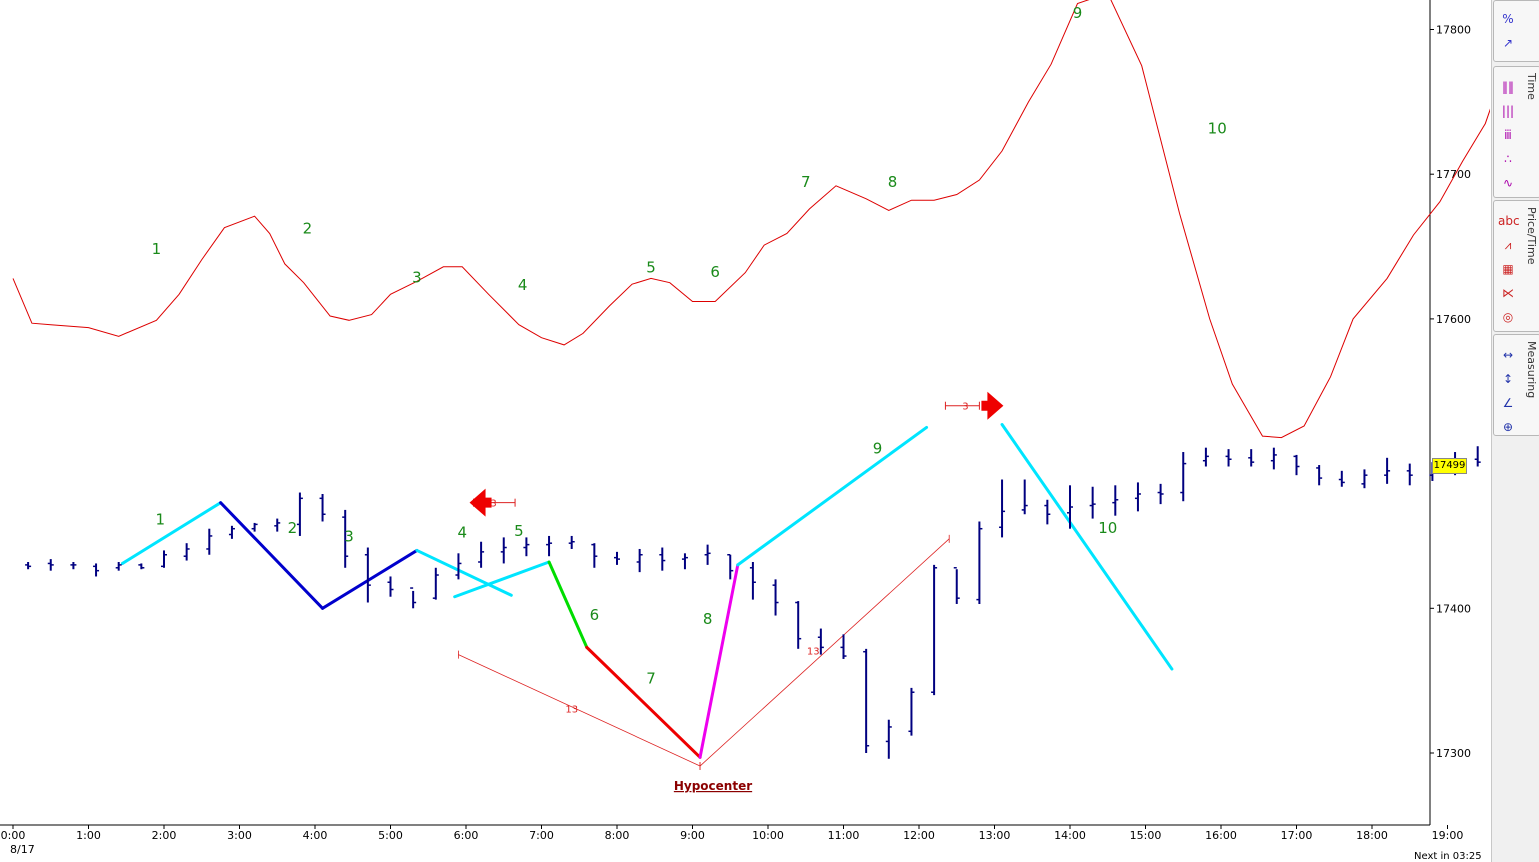 This screenshot has width=1539, height=862. I want to click on arrow-left-icon, so click(480, 502).